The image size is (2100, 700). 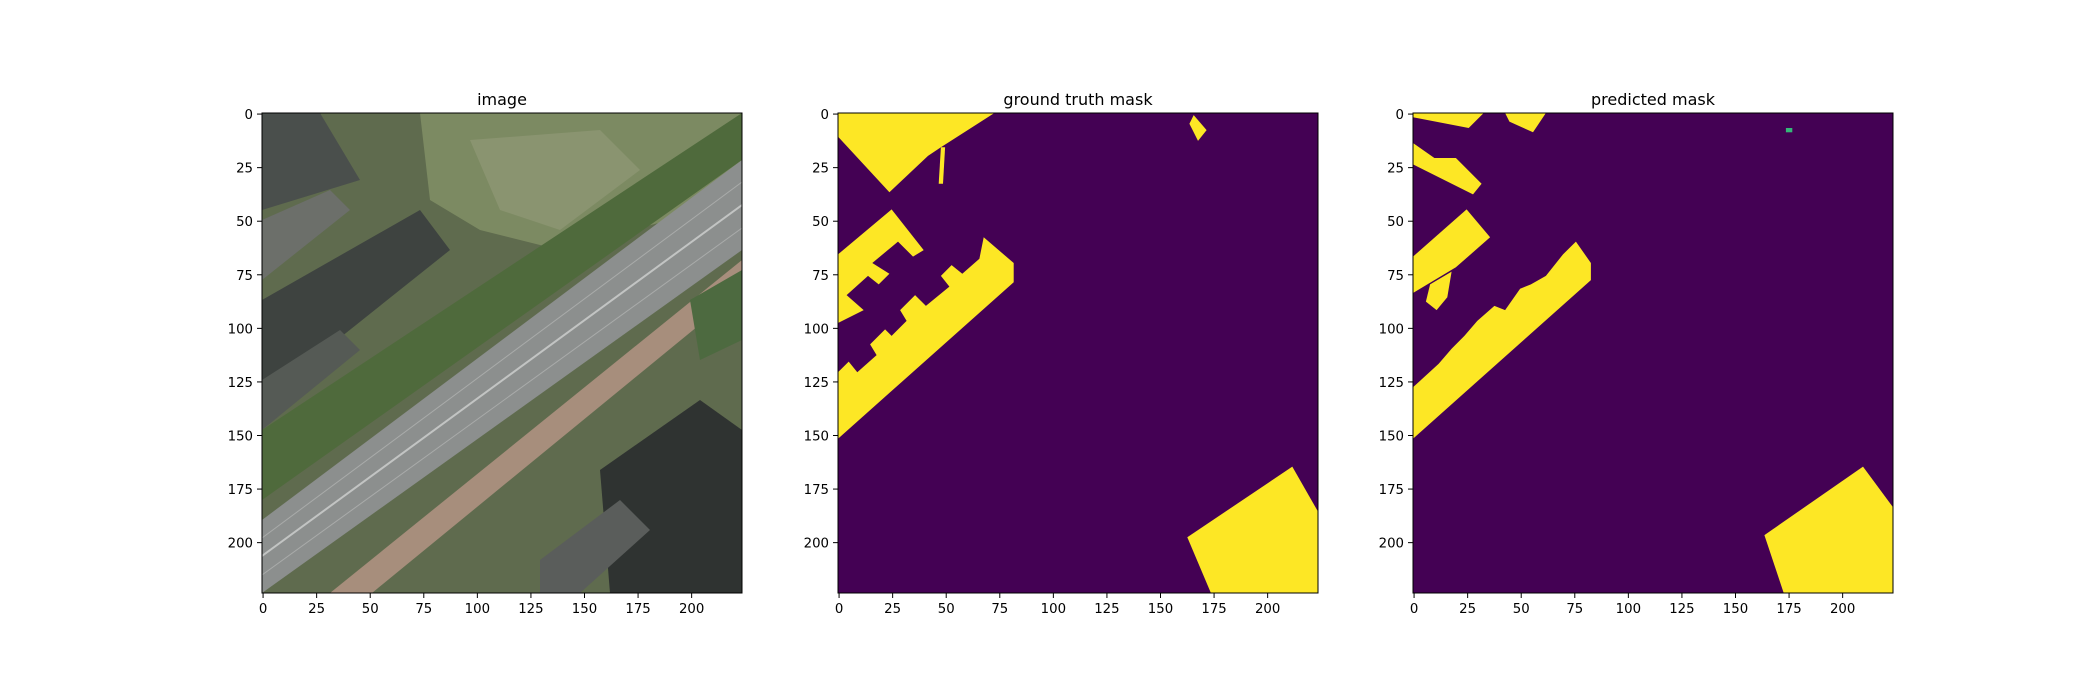 I want to click on panel-title-predicted: predicted mask, so click(x=1653, y=99).